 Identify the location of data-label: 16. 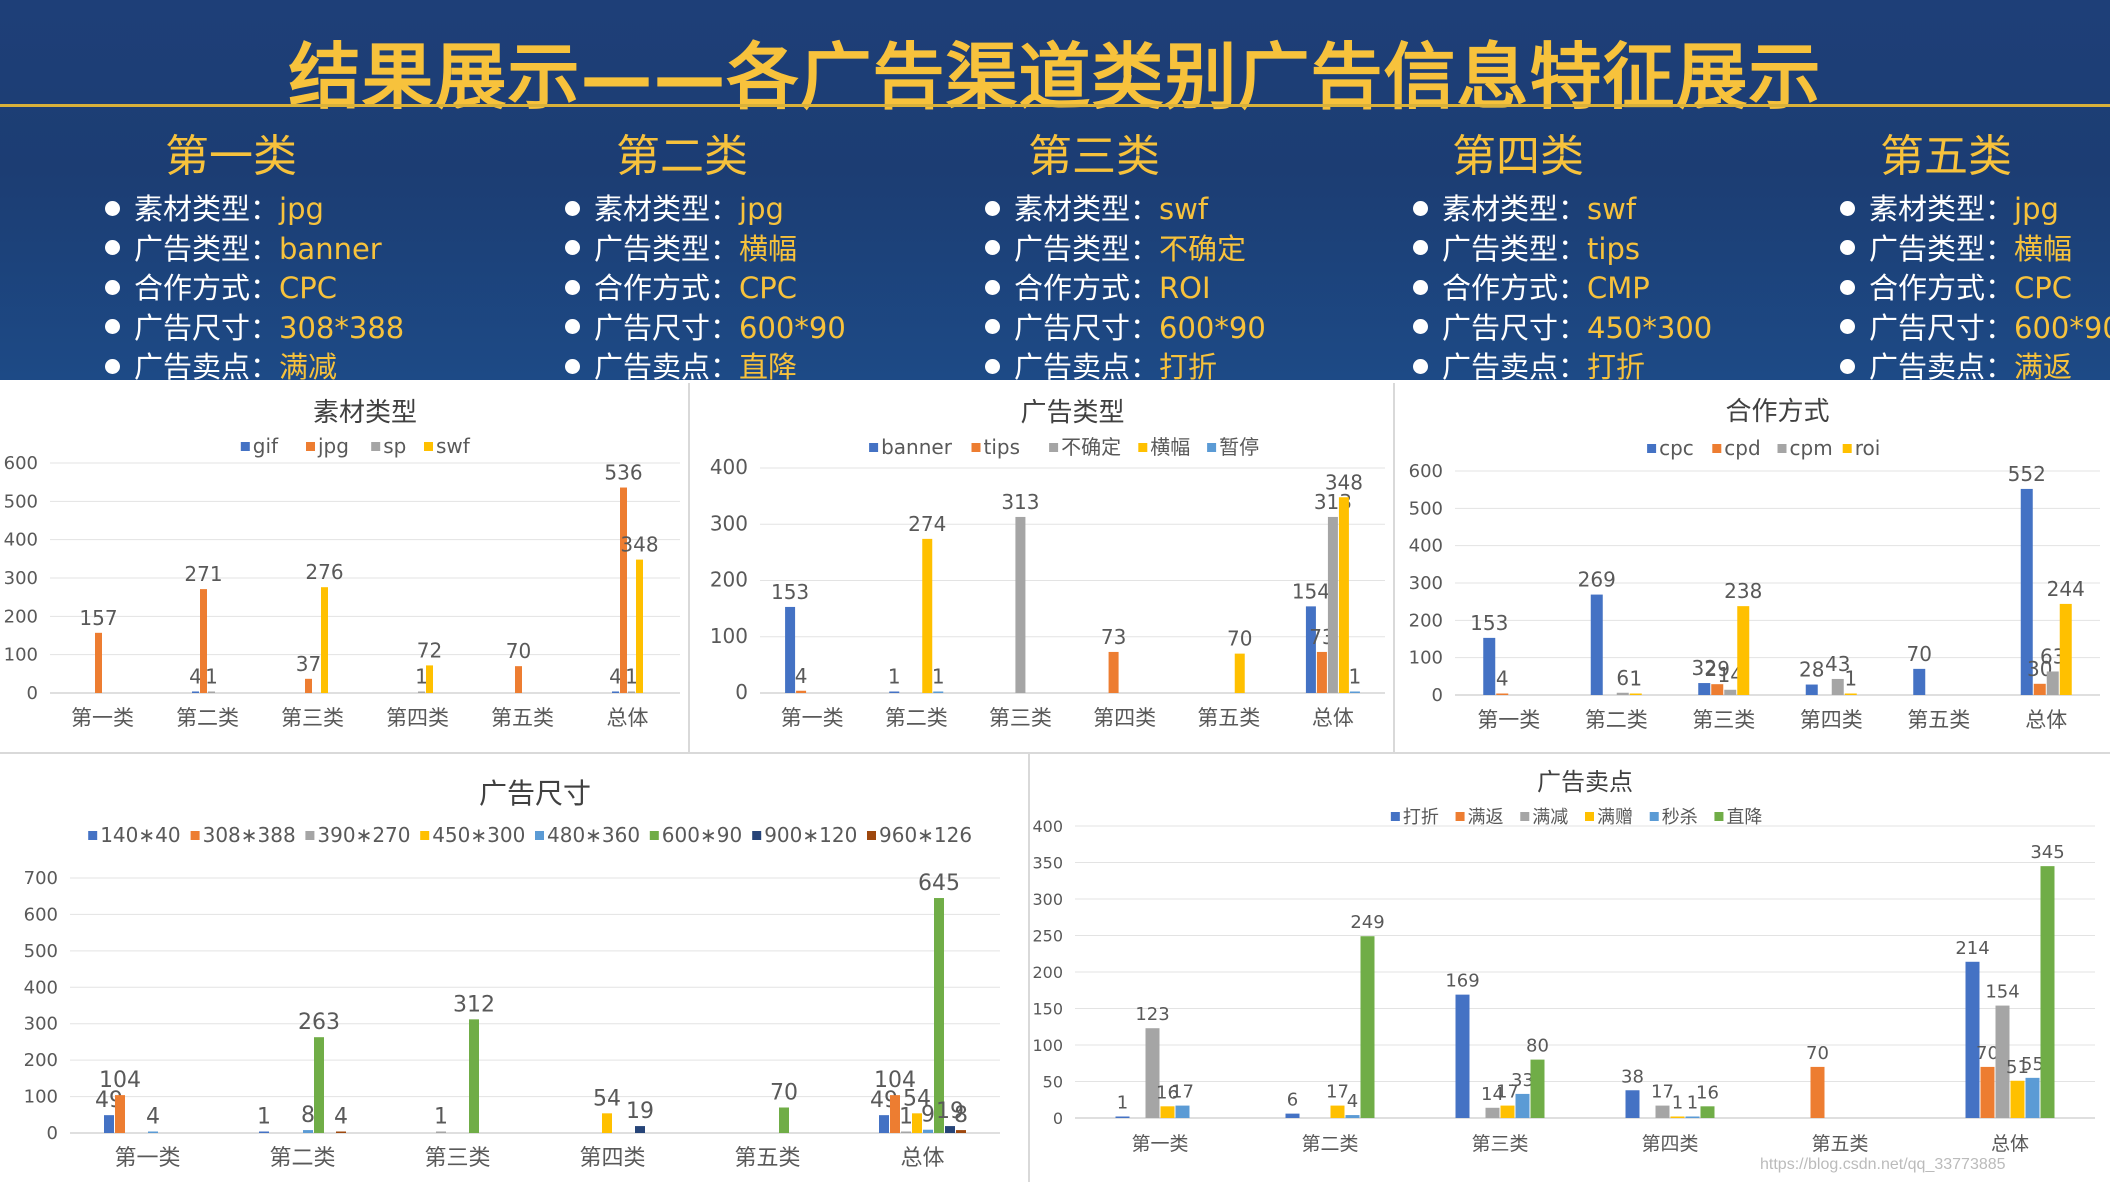
(1707, 1092).